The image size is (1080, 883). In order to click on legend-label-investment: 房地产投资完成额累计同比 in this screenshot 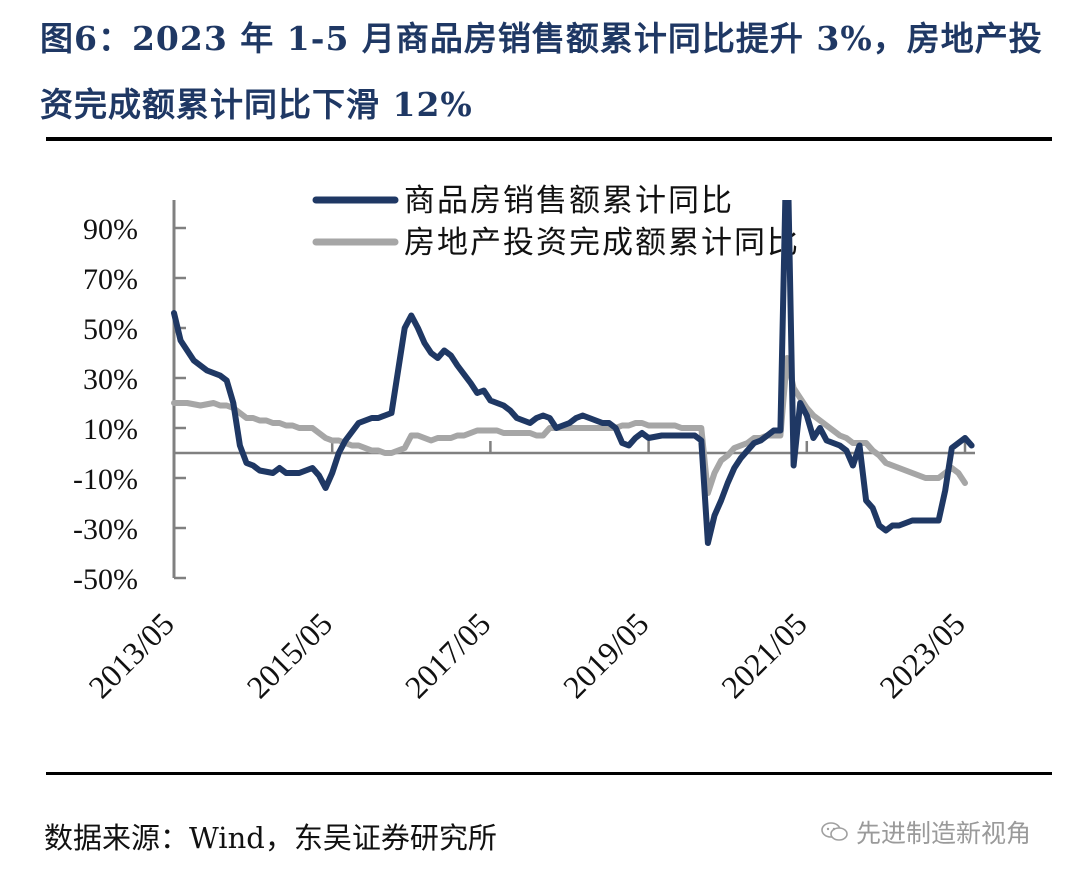, I will do `click(602, 243)`.